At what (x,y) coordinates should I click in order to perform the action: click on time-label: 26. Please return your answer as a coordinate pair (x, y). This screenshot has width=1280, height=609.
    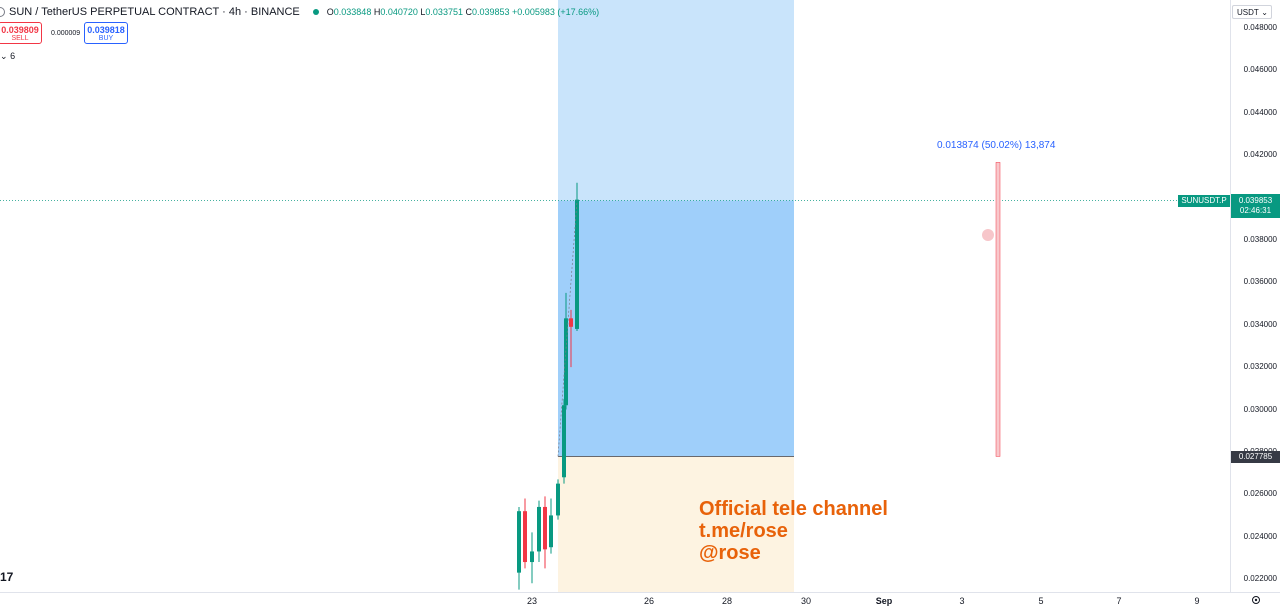
    Looking at the image, I should click on (649, 601).